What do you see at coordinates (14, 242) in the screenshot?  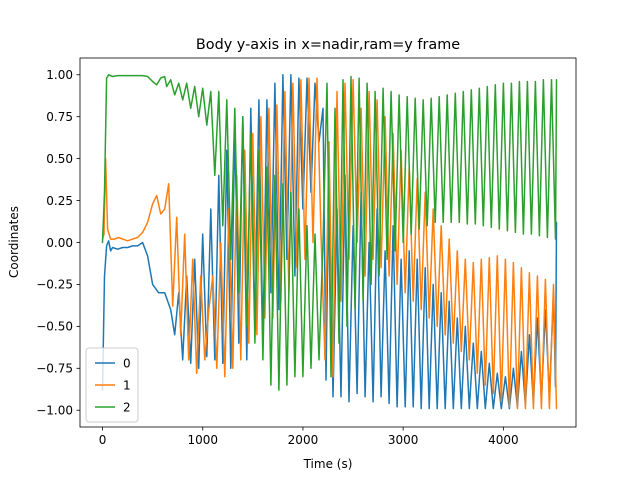 I see `y-axis-label: Coordinates` at bounding box center [14, 242].